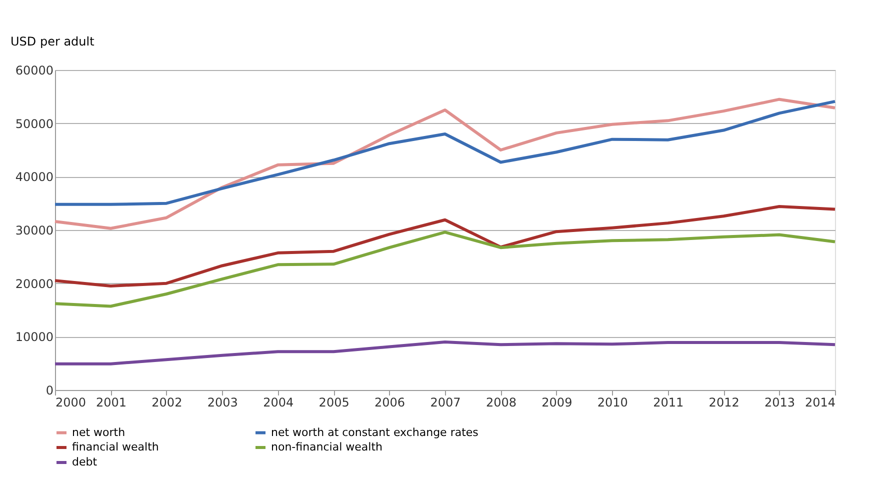 The height and width of the screenshot is (486, 875). What do you see at coordinates (50, 391) in the screenshot?
I see `y-tick-label: 0` at bounding box center [50, 391].